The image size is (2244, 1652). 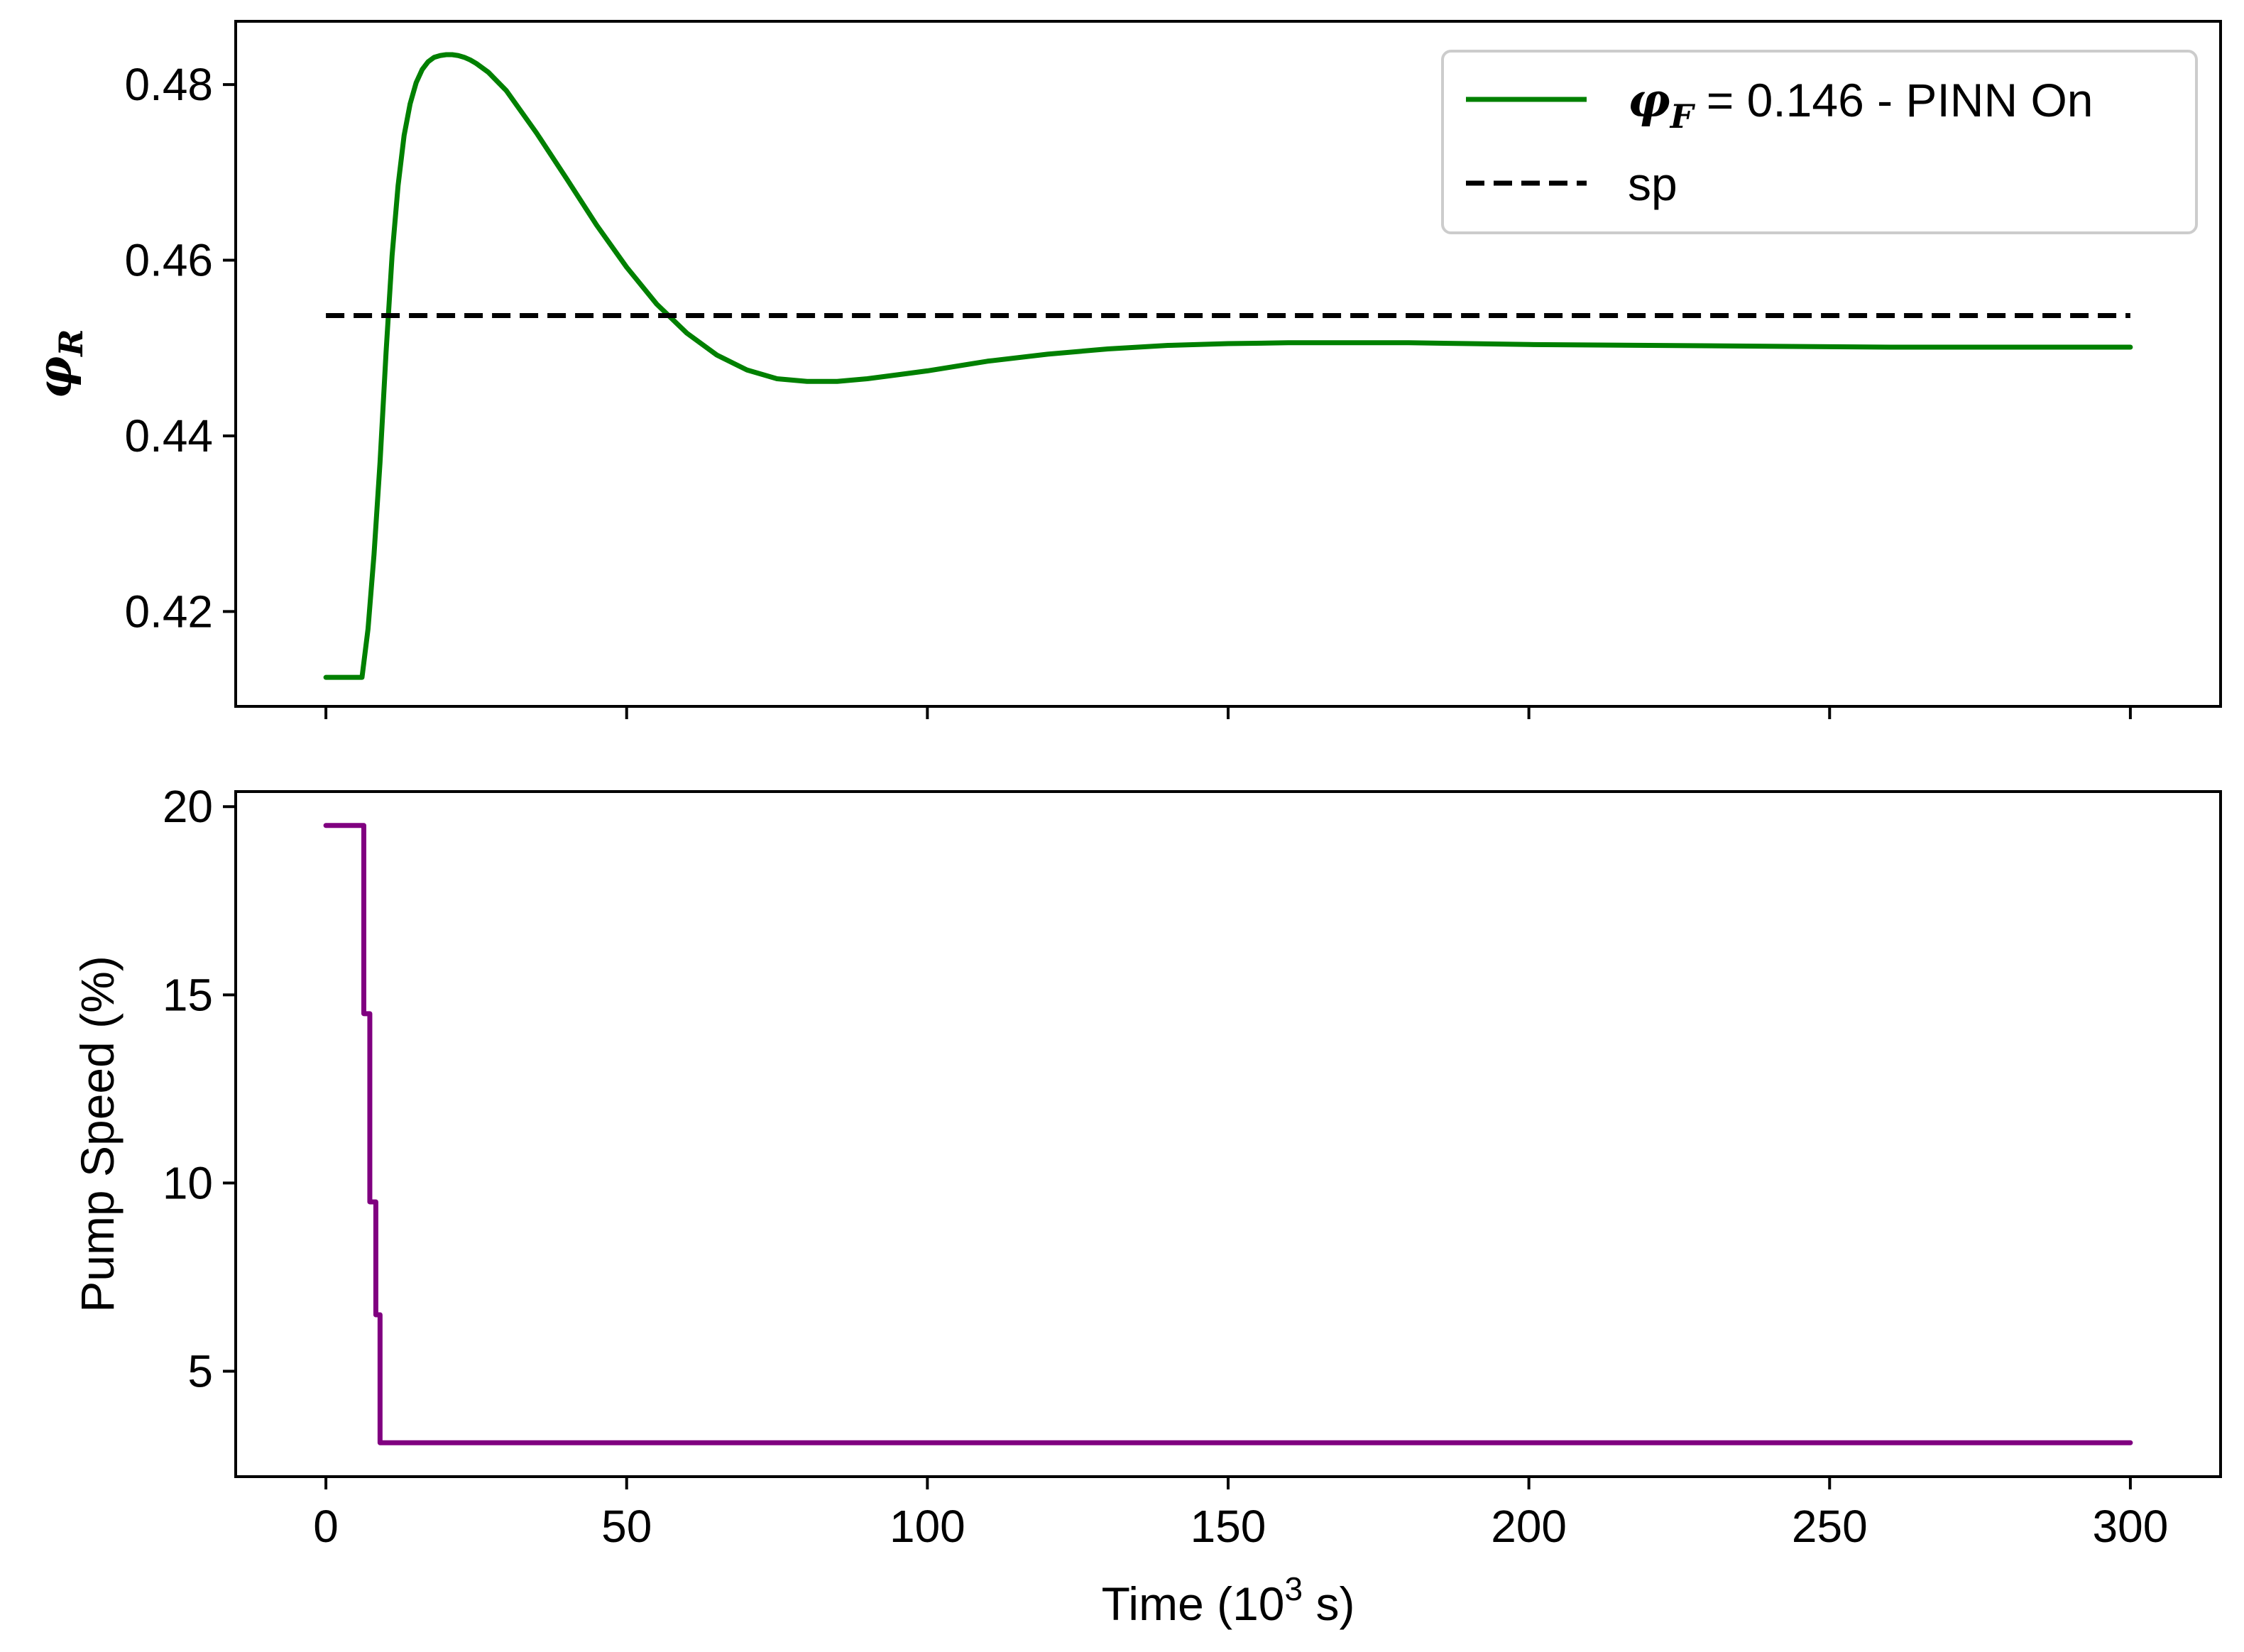 I want to click on x-label-text: Time (10, so click(x=1193, y=1604).